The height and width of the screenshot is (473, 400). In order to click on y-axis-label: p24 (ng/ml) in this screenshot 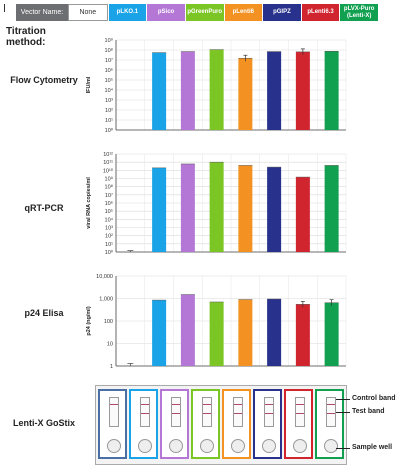, I will do `click(89, 321)`.